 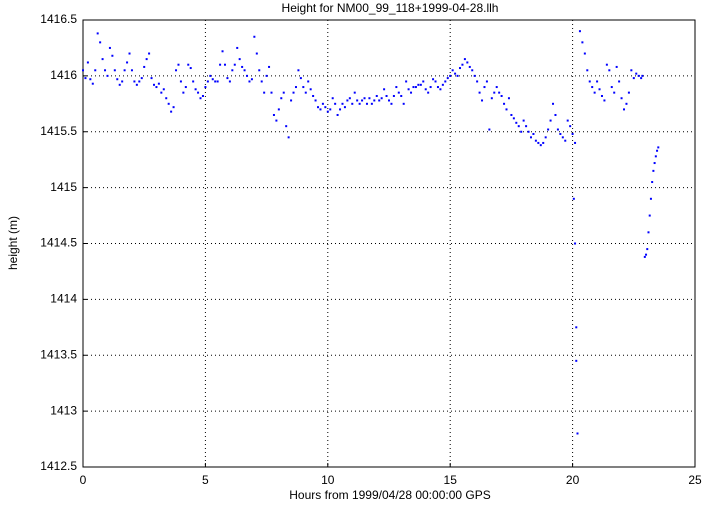 I want to click on x-tick-label: 20, so click(x=573, y=480).